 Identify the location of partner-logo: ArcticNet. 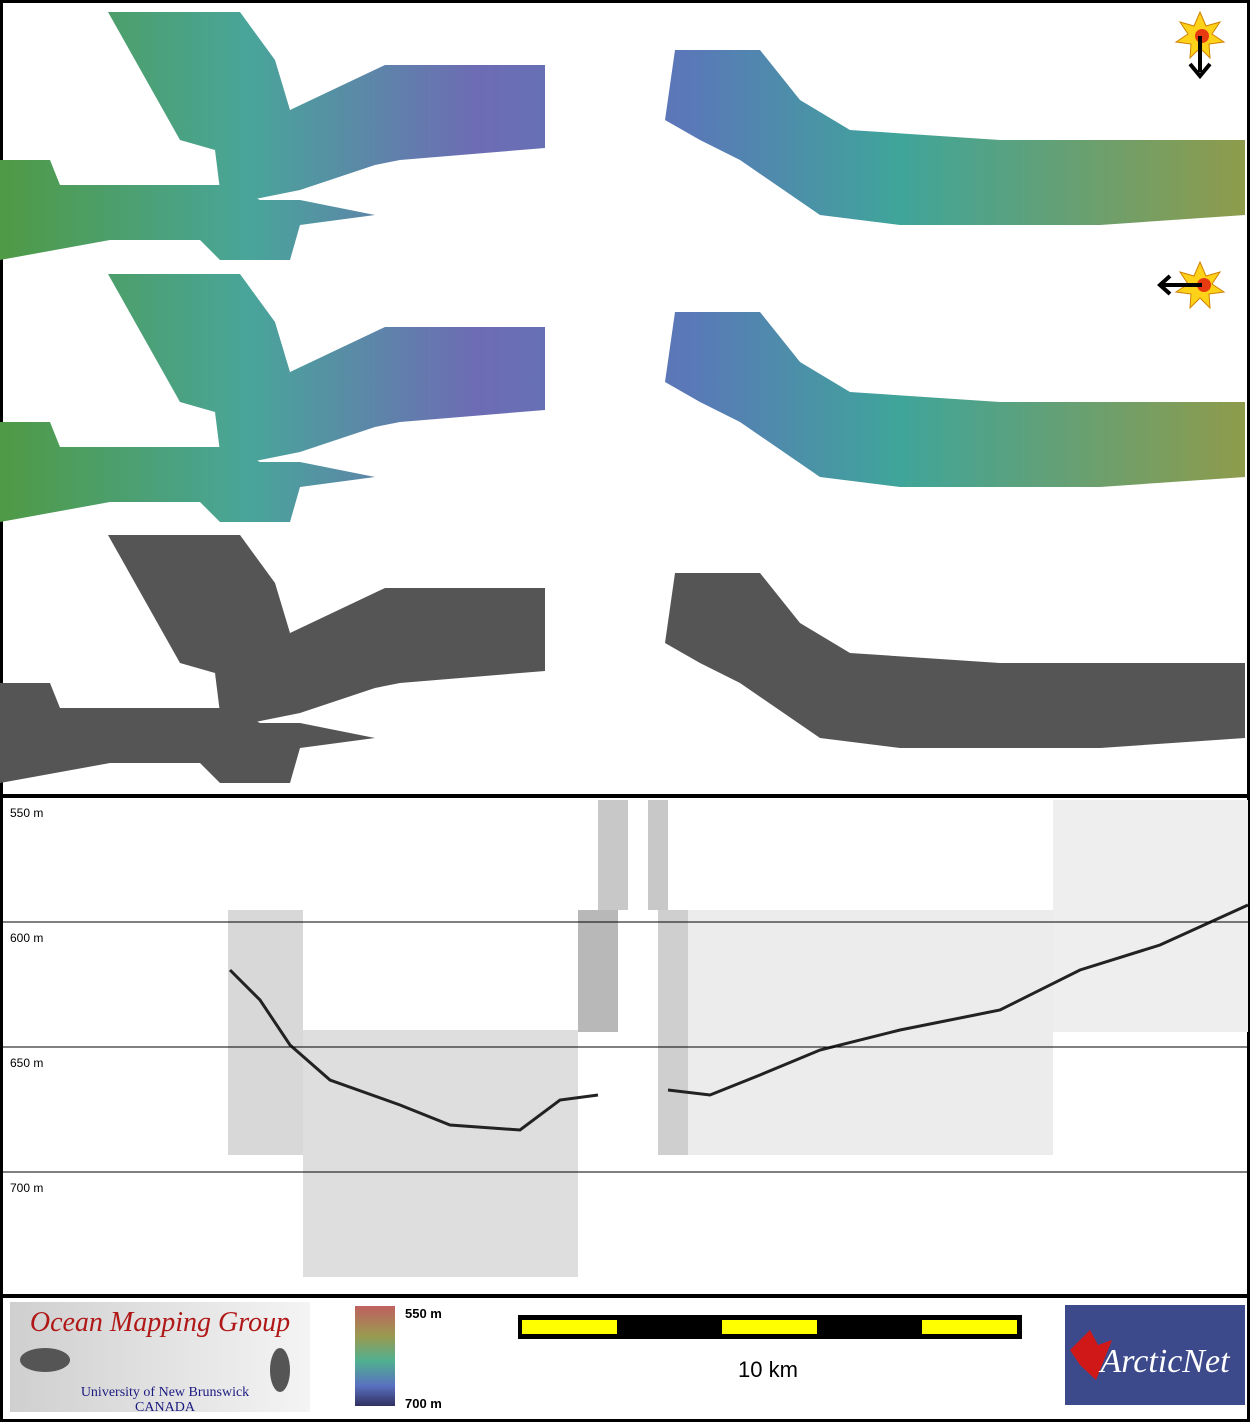
(1155, 1355).